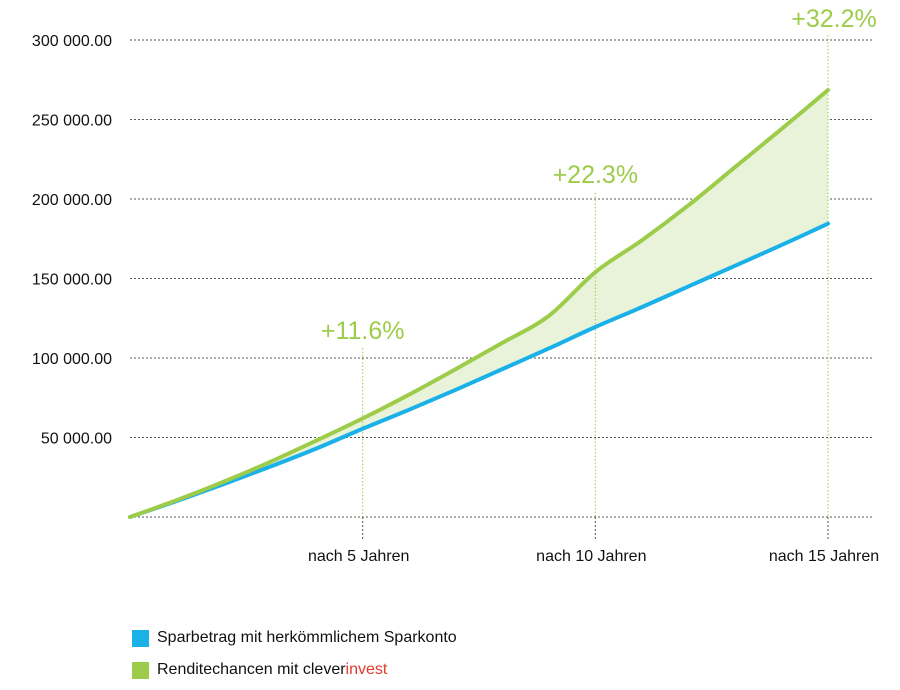  What do you see at coordinates (72, 200) in the screenshot?
I see `y-tick-label: 200 000.00` at bounding box center [72, 200].